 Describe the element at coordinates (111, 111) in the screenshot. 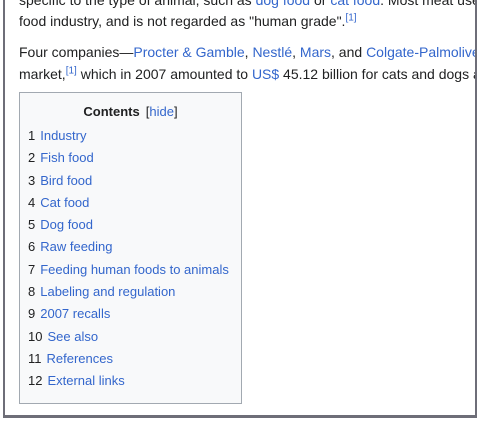

I see `toc-title: Contents` at that location.